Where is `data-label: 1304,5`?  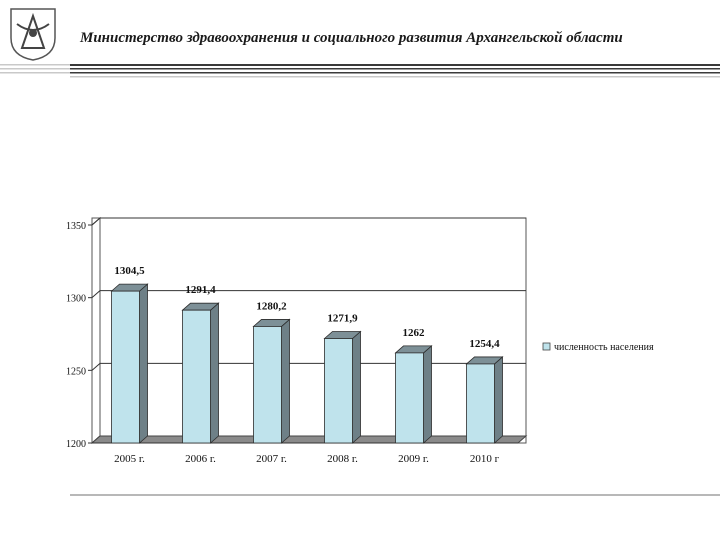 data-label: 1304,5 is located at coordinates (129, 271).